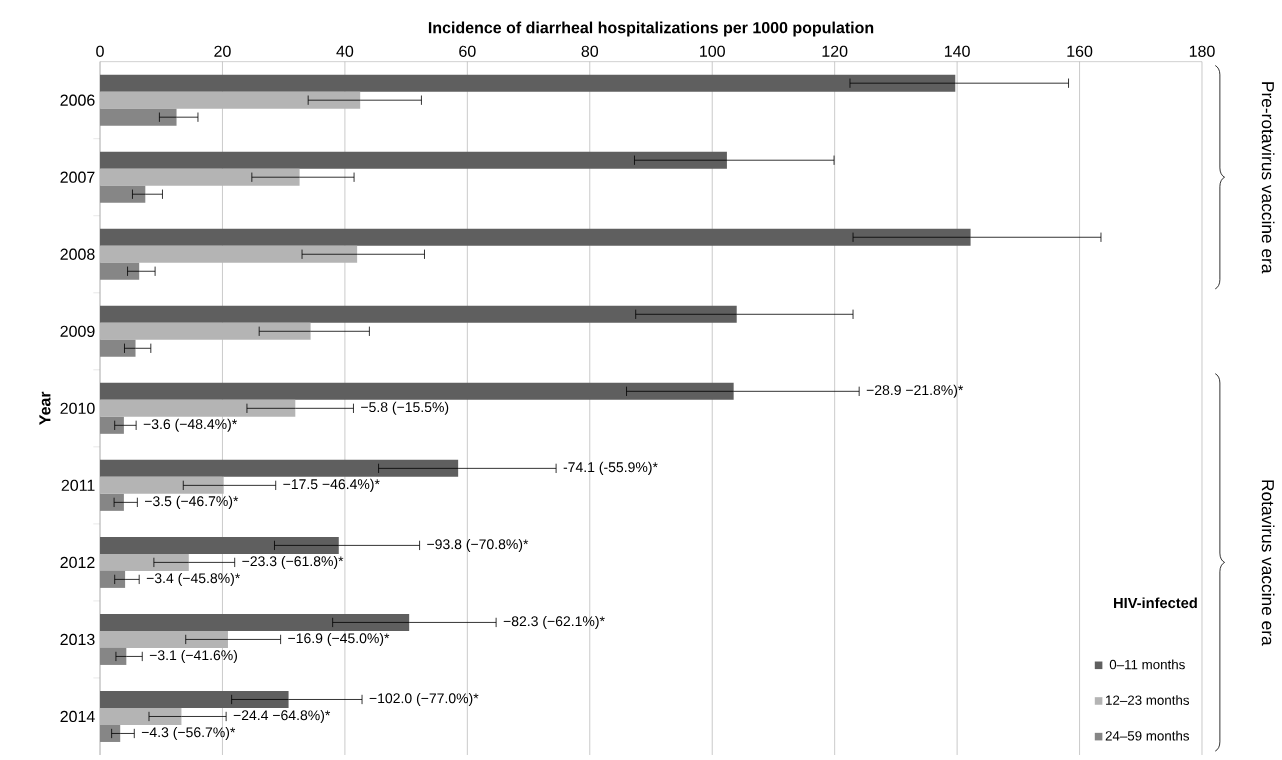  Describe the element at coordinates (1268, 178) in the screenshot. I see `text: Pre-rotavirus vaccine era` at that location.